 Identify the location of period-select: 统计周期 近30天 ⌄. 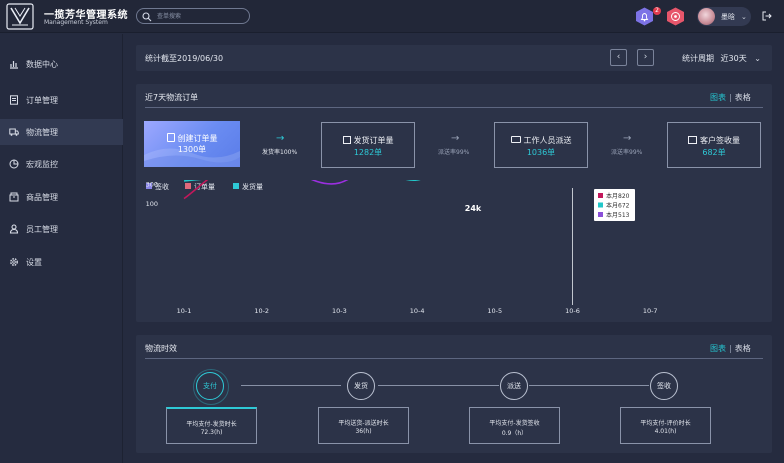
(721, 58).